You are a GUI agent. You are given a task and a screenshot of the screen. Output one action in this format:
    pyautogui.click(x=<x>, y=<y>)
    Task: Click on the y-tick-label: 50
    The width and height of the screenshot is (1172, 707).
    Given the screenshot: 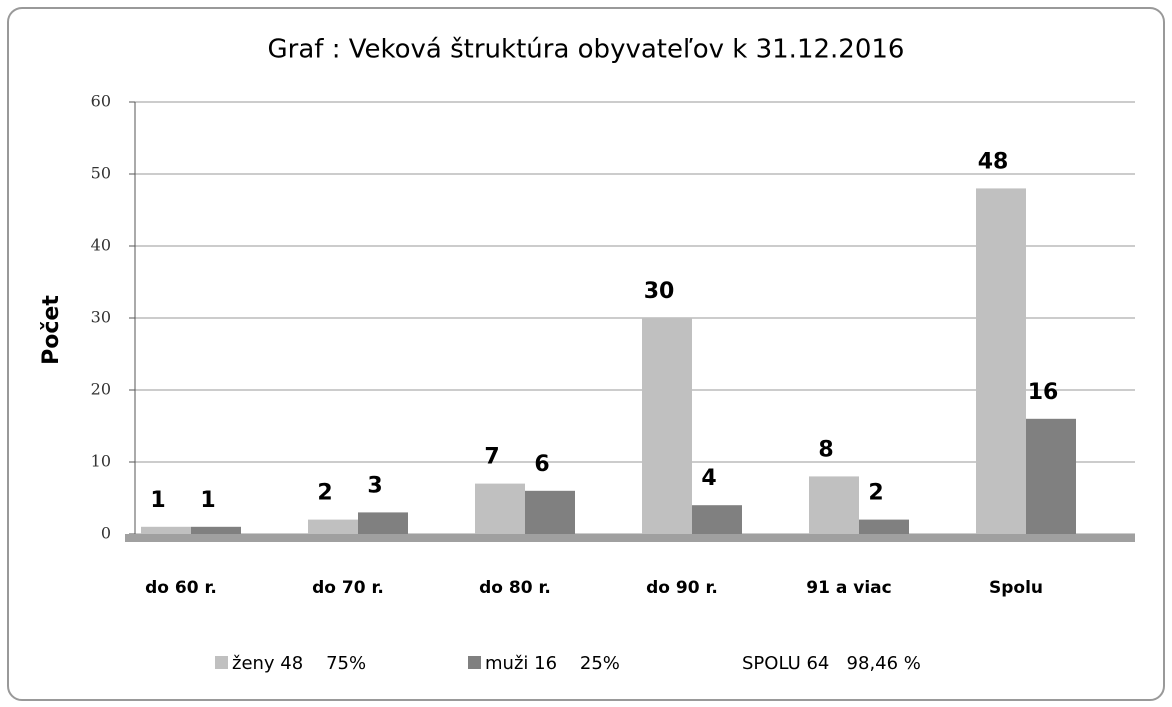 What is the action you would take?
    pyautogui.click(x=101, y=173)
    